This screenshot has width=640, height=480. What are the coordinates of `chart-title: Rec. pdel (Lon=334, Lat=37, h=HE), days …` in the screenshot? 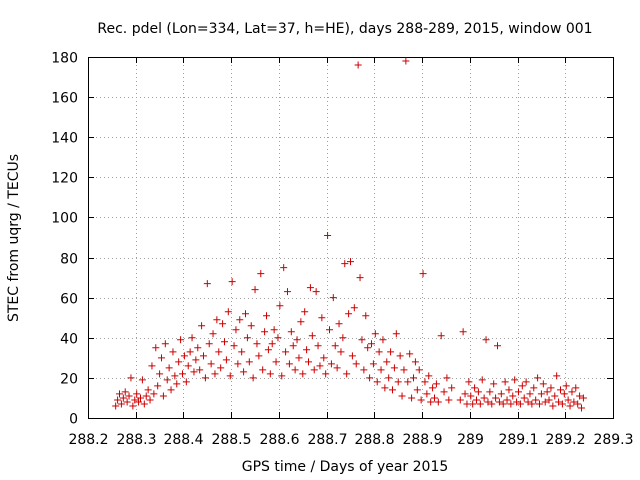 It's located at (344, 29).